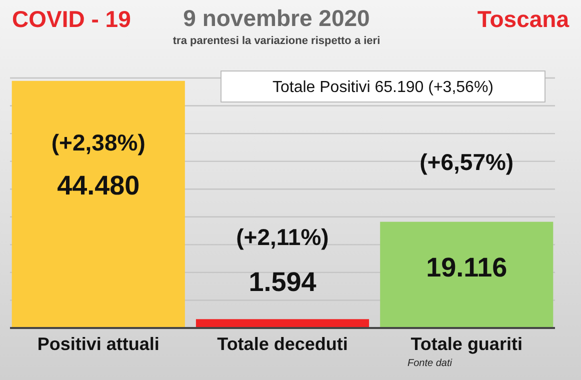 This screenshot has height=380, width=581. Describe the element at coordinates (466, 344) in the screenshot. I see `x-tick-label: Totale guariti` at that location.